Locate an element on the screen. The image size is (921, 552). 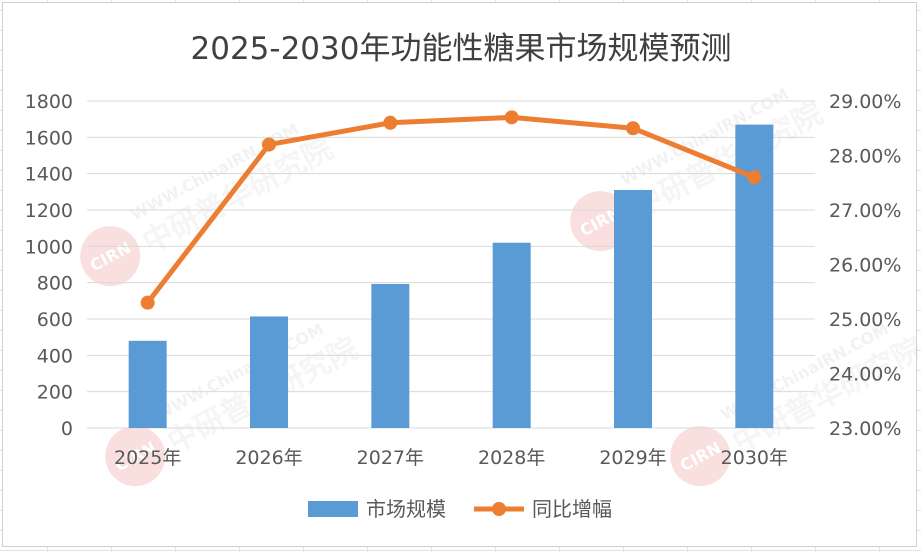
left-axis-labels: 0 200 400 600 800 1000 1200 1400 1600 1800 is located at coordinates (49, 265).